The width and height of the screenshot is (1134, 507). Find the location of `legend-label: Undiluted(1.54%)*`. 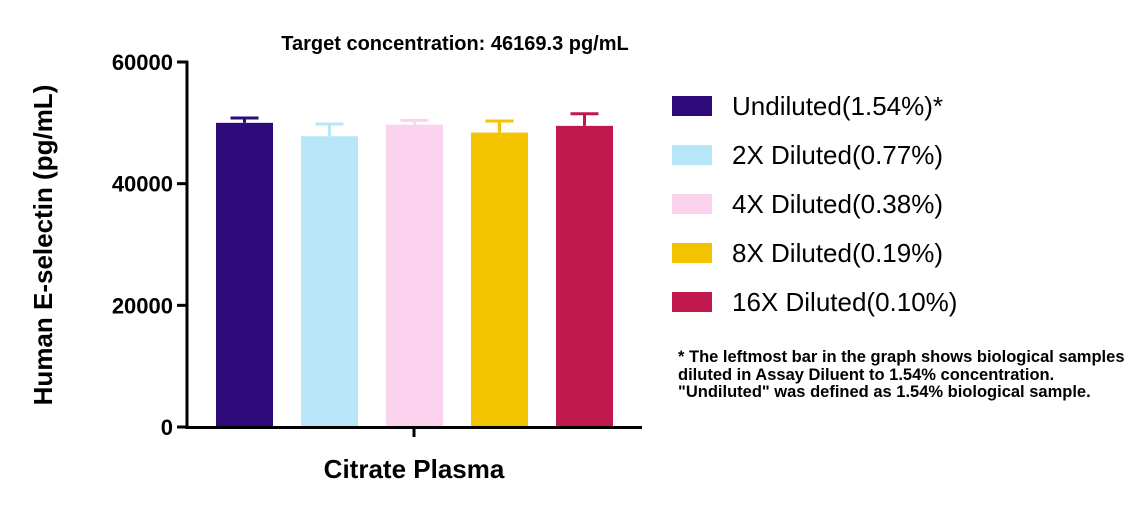

legend-label: Undiluted(1.54%)* is located at coordinates (837, 106).